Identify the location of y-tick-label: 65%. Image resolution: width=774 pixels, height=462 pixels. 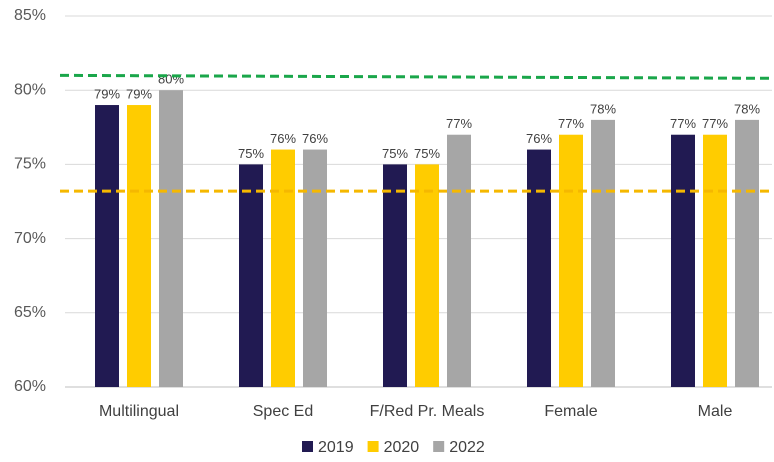
(30, 312).